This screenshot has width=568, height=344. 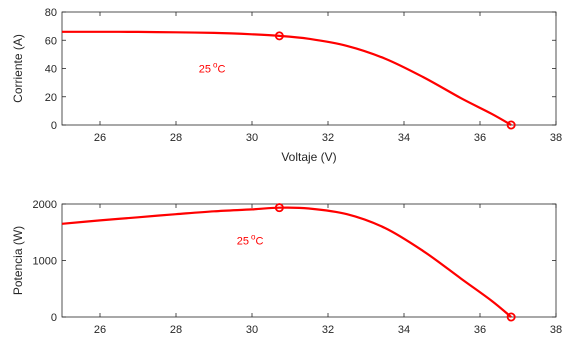 What do you see at coordinates (45, 205) in the screenshot?
I see `y-tick-label: 2000` at bounding box center [45, 205].